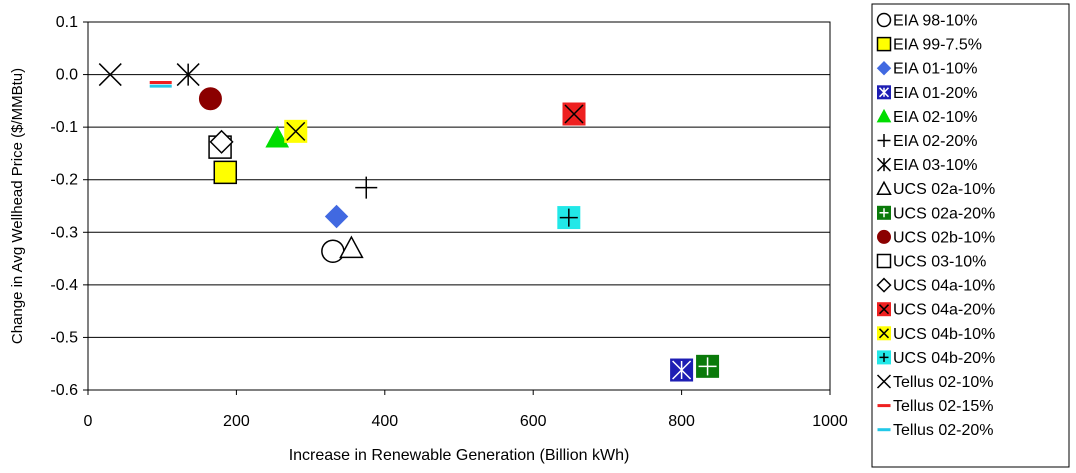  I want to click on legend-label: EIA 01-10%, so click(935, 69).